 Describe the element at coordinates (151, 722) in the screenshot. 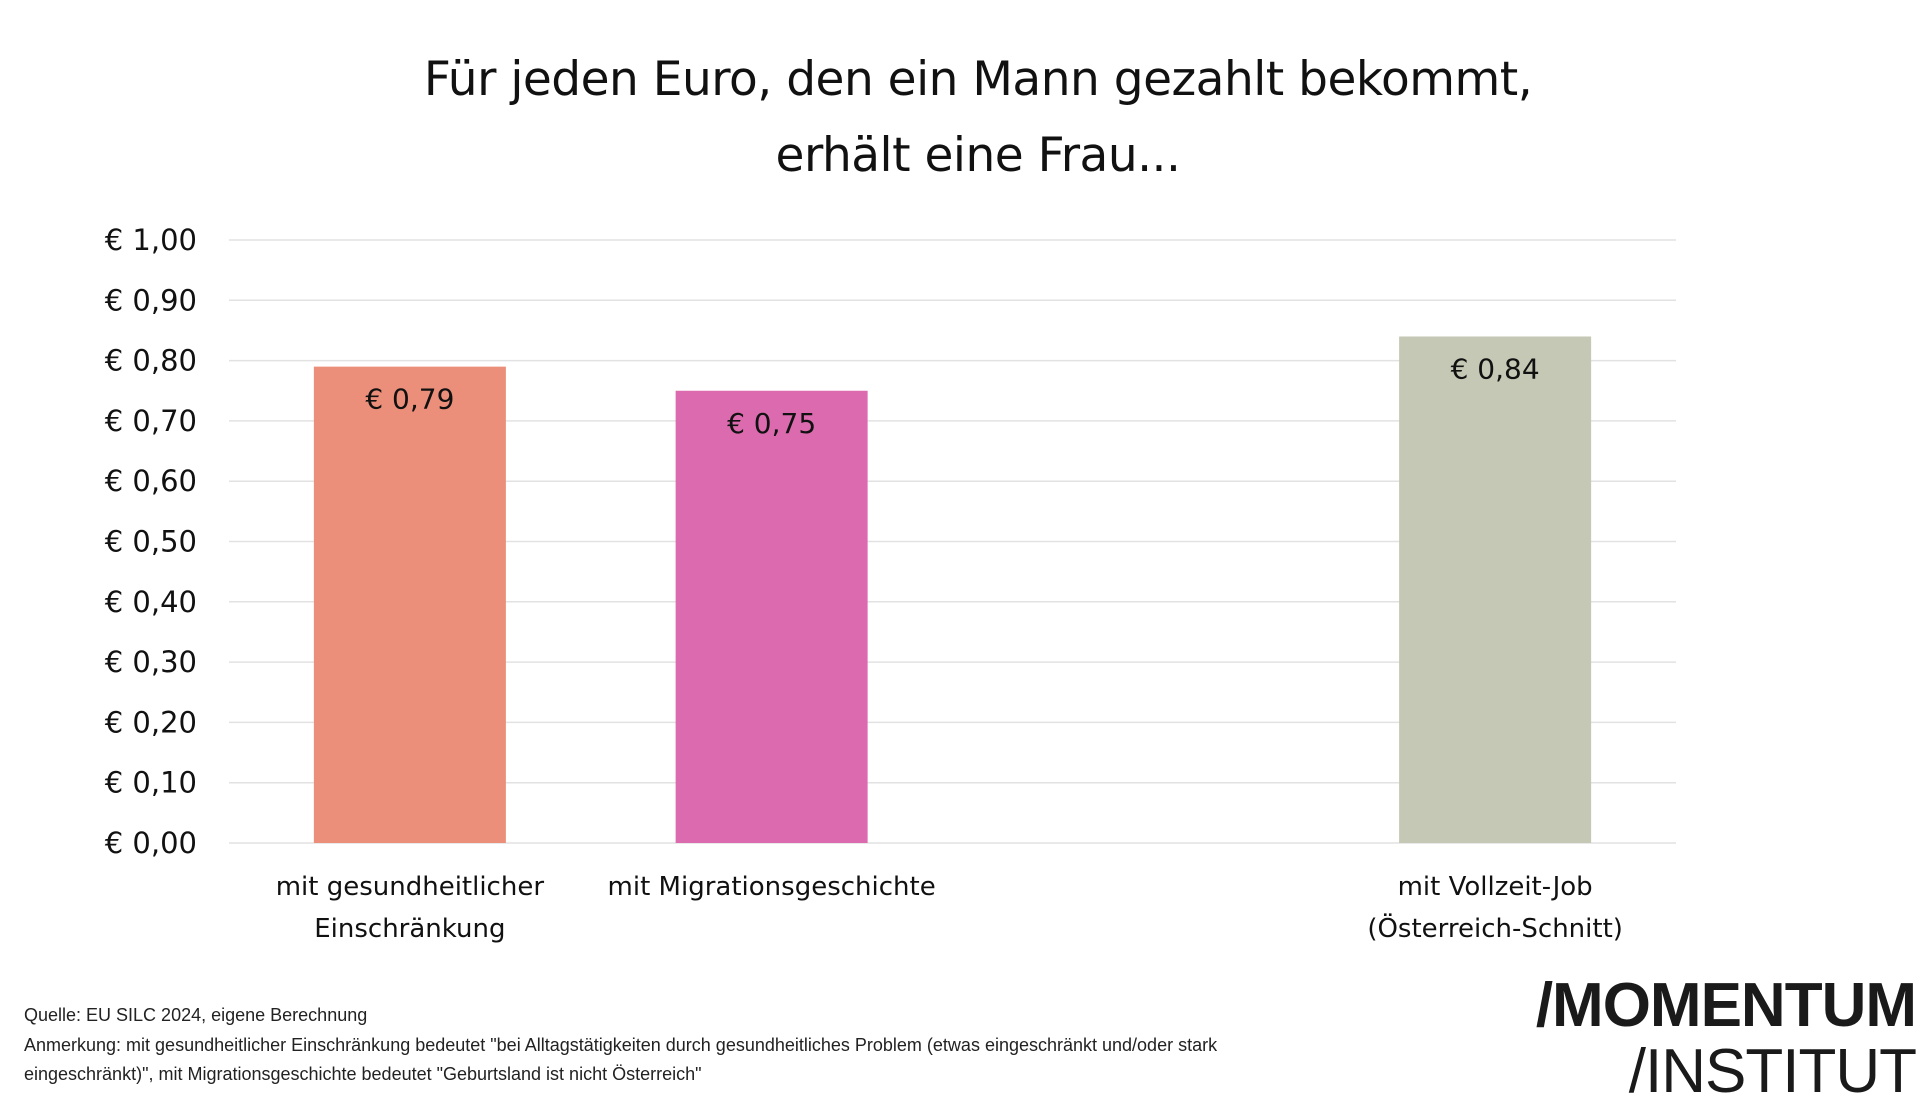

I see `y-tick-label: € 0,20` at that location.